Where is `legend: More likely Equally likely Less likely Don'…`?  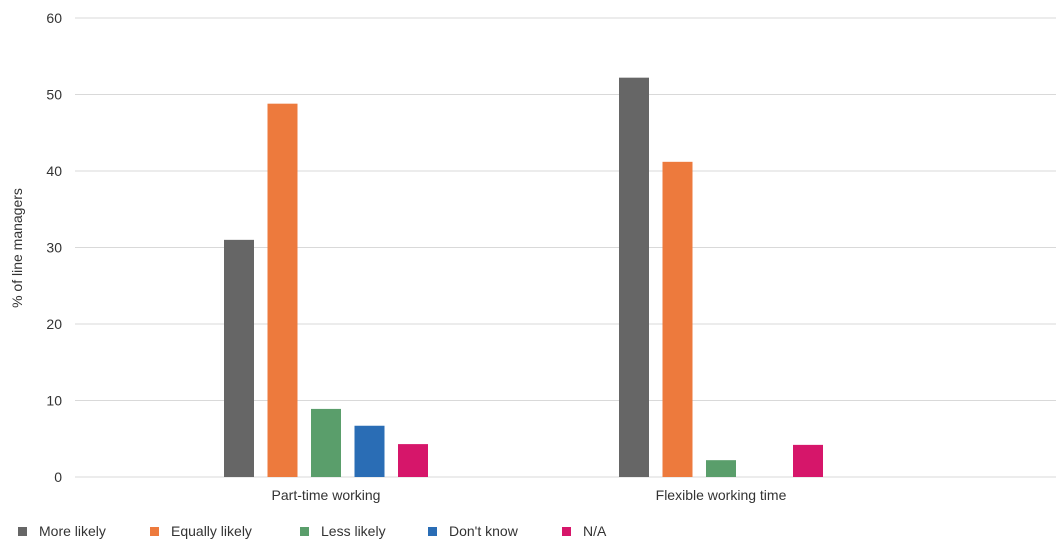 legend: More likely Equally likely Less likely Don'… is located at coordinates (312, 531).